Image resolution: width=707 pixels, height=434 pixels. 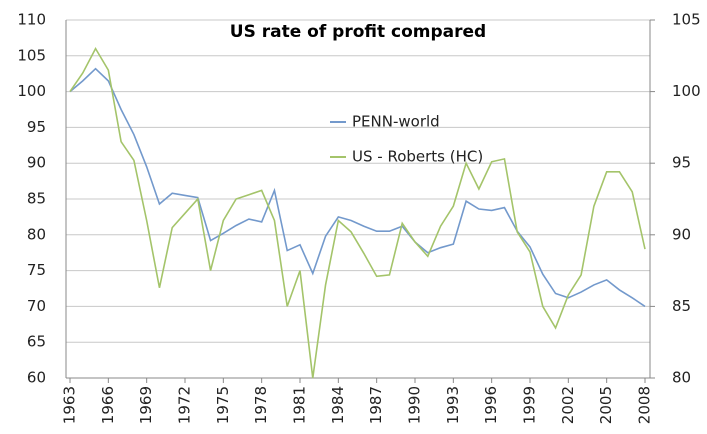 I want to click on legend-label: US - Roberts (HC), so click(x=417, y=157).